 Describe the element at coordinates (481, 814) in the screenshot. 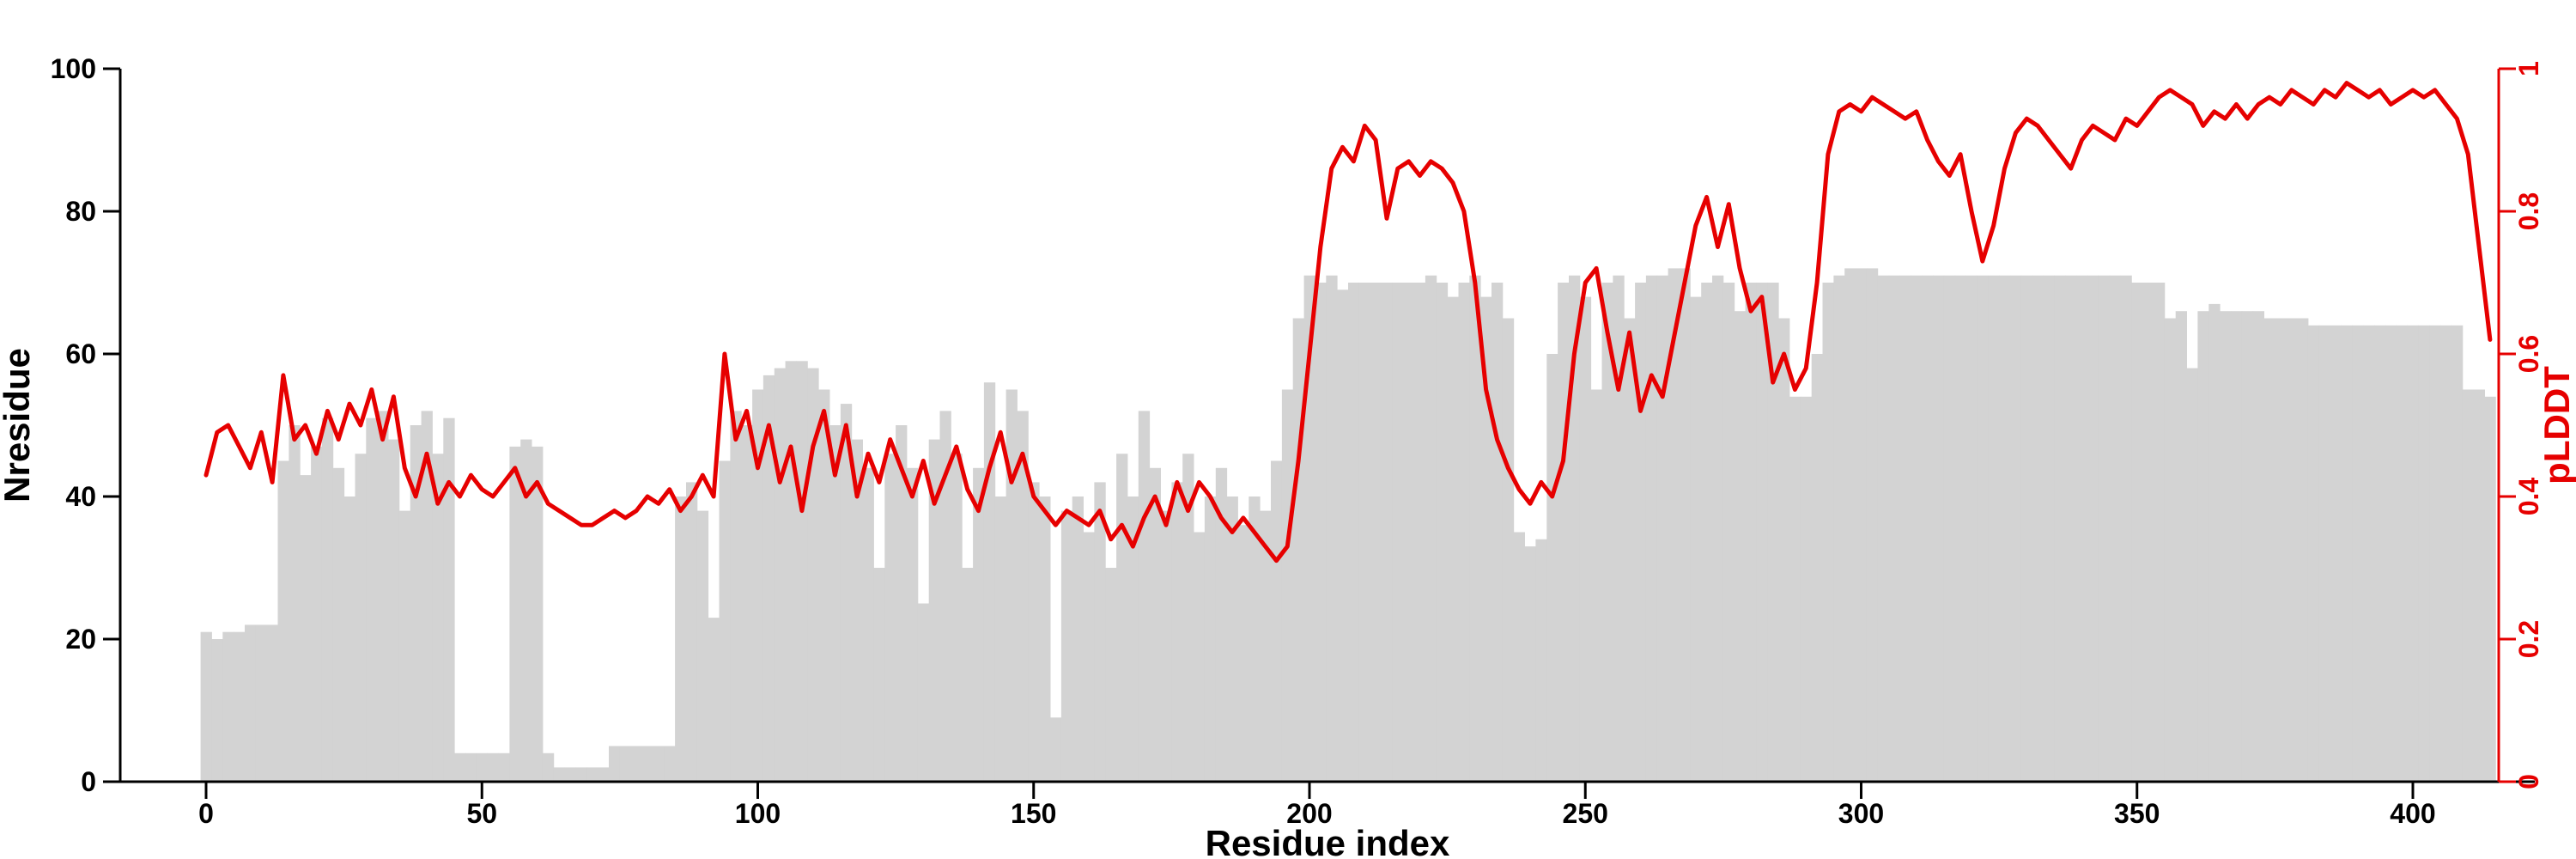

I see `x-tick-label: 50` at that location.